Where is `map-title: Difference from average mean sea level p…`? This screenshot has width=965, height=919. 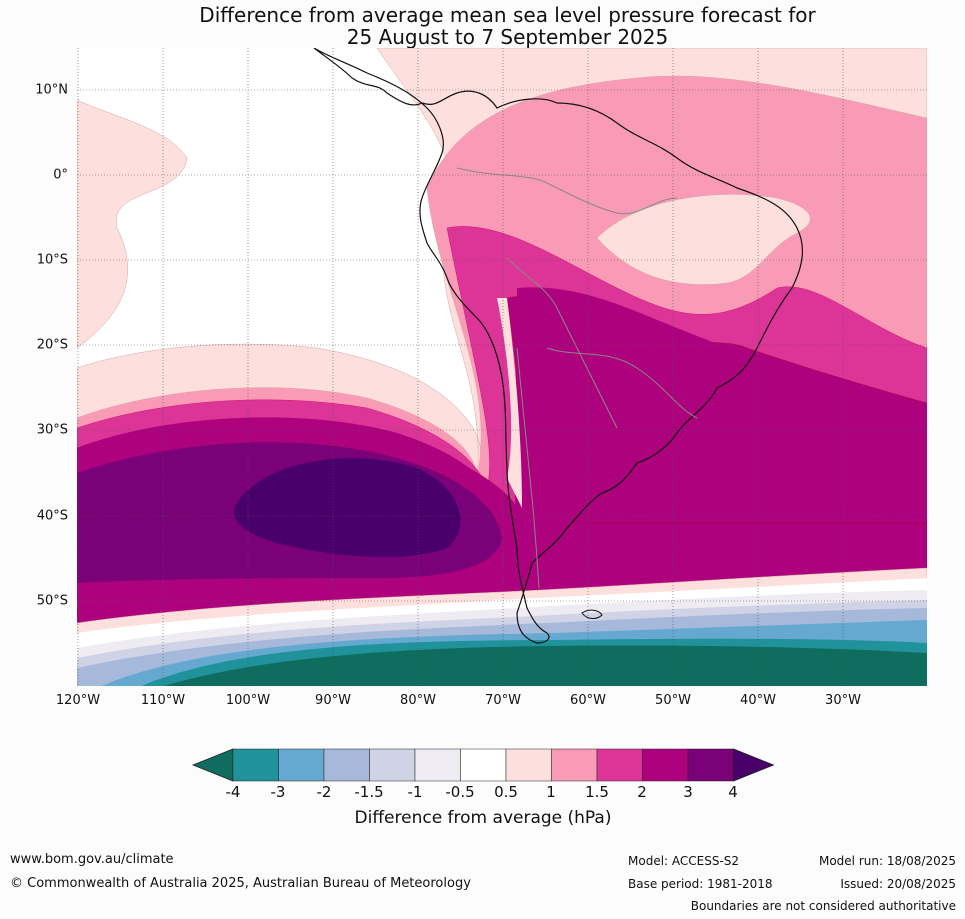
map-title: Difference from average mean sea level p… is located at coordinates (482, 26).